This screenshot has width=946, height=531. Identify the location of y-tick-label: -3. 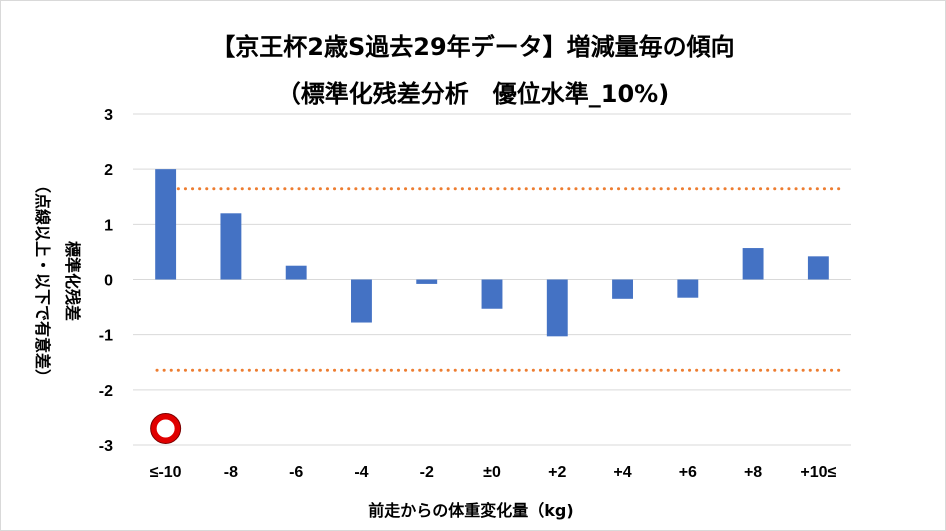
(106, 446).